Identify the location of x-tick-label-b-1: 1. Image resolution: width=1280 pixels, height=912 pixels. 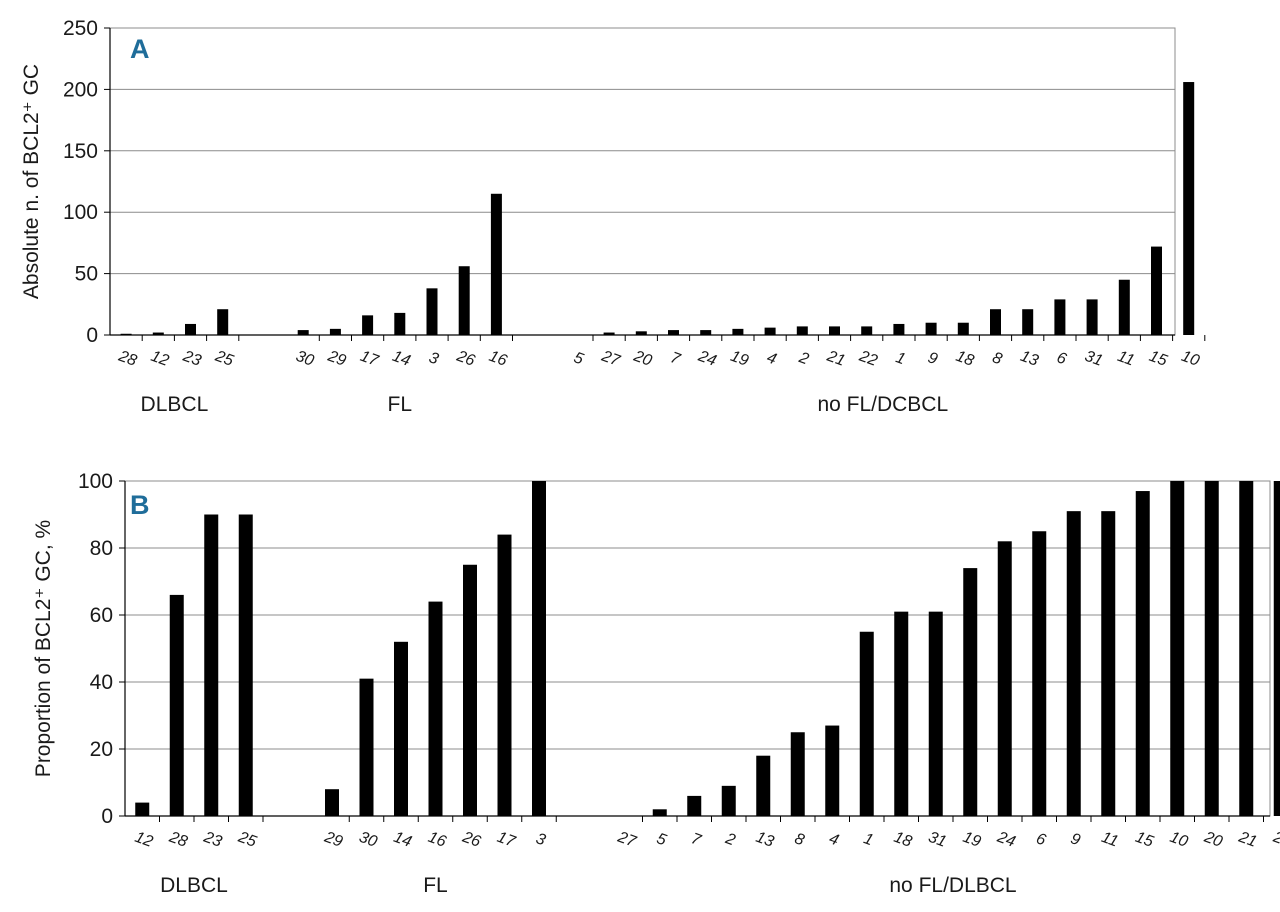
(868, 839).